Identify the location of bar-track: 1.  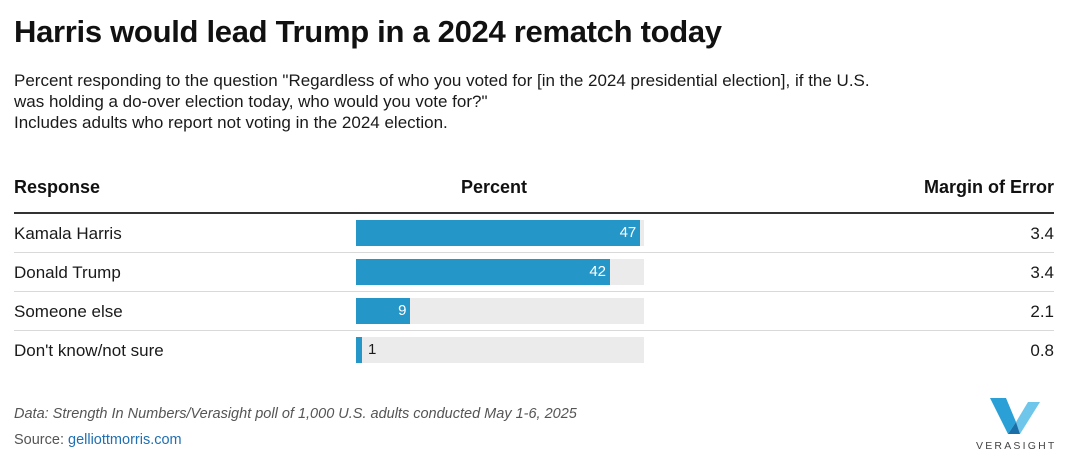
(500, 350).